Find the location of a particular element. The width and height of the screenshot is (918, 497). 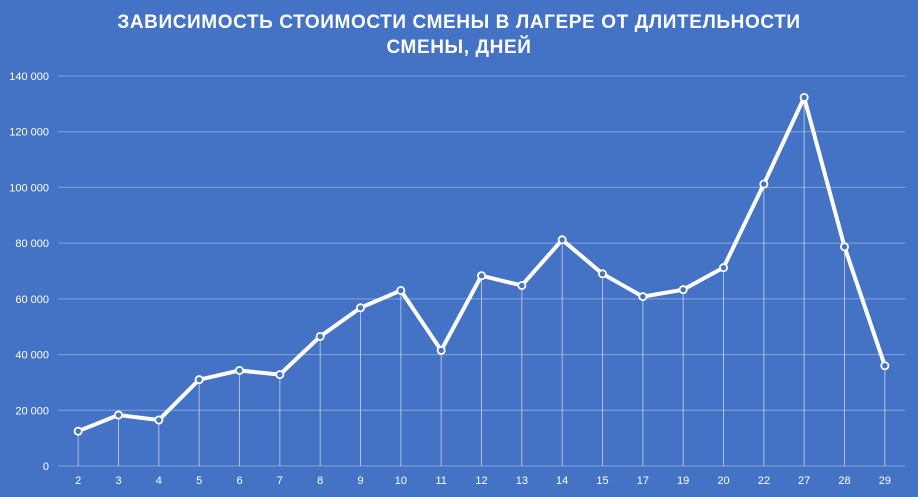

x-tick-label: 27 is located at coordinates (804, 481).